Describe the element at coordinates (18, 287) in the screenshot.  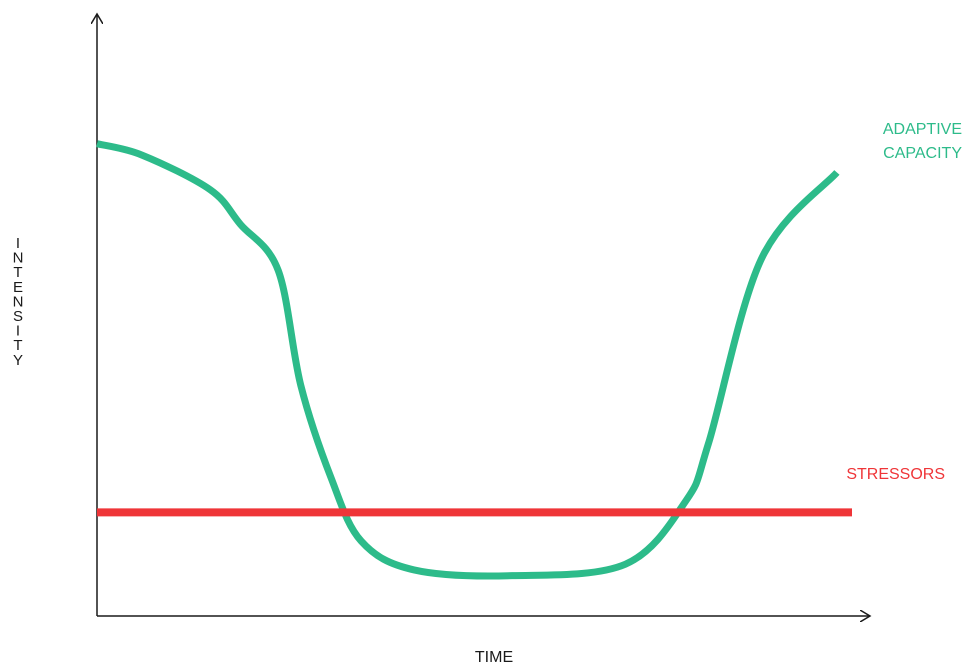
I see `y-axis-label-letter: E` at that location.